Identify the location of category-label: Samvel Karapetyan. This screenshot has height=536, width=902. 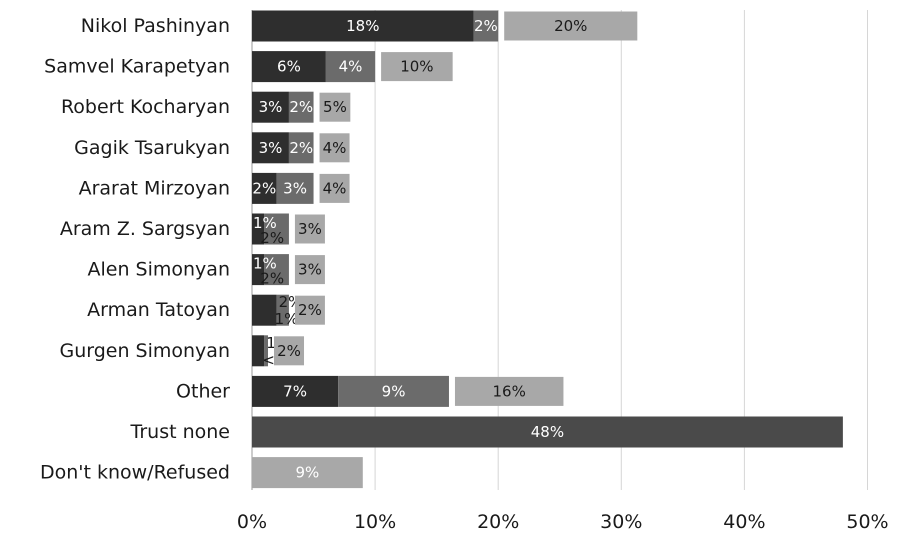
(137, 67).